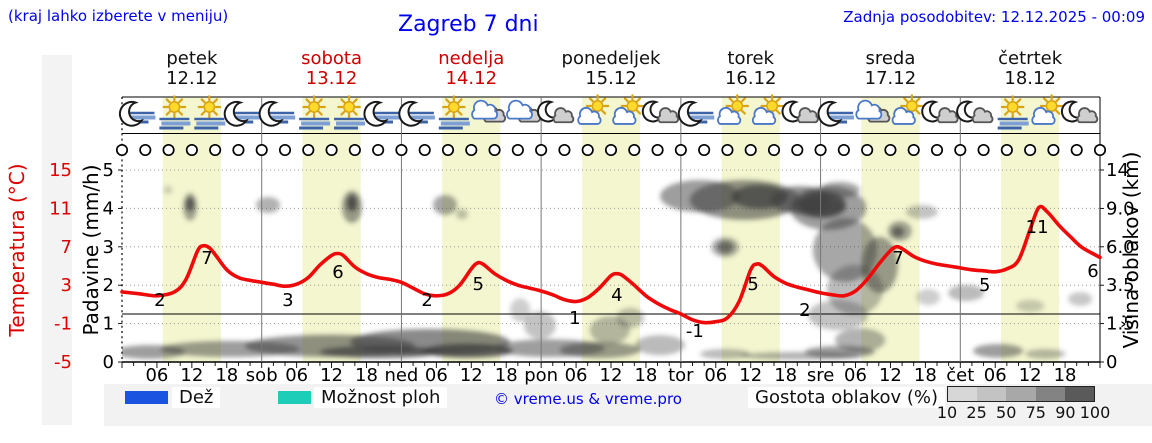 The height and width of the screenshot is (443, 1152). Describe the element at coordinates (294, 397) in the screenshot. I see `showers-legend-swatch` at that location.